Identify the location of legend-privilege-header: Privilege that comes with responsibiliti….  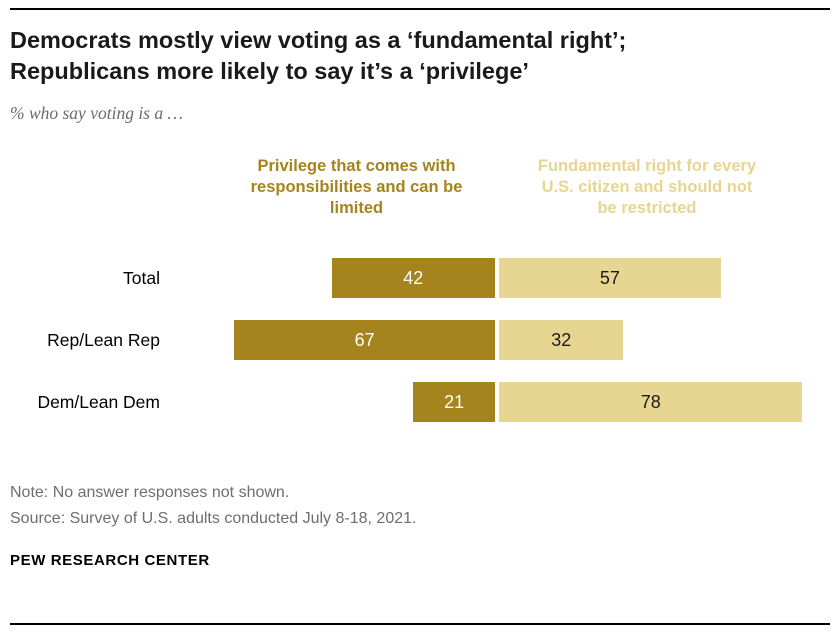
(356, 187).